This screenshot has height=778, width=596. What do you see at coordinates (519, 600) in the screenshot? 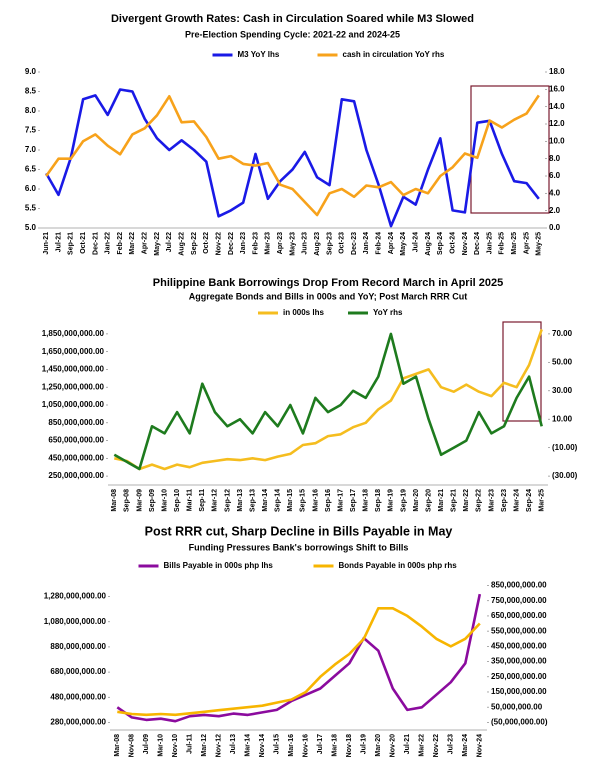
I see `y2-tick-label: 750,000,000.00` at bounding box center [519, 600].